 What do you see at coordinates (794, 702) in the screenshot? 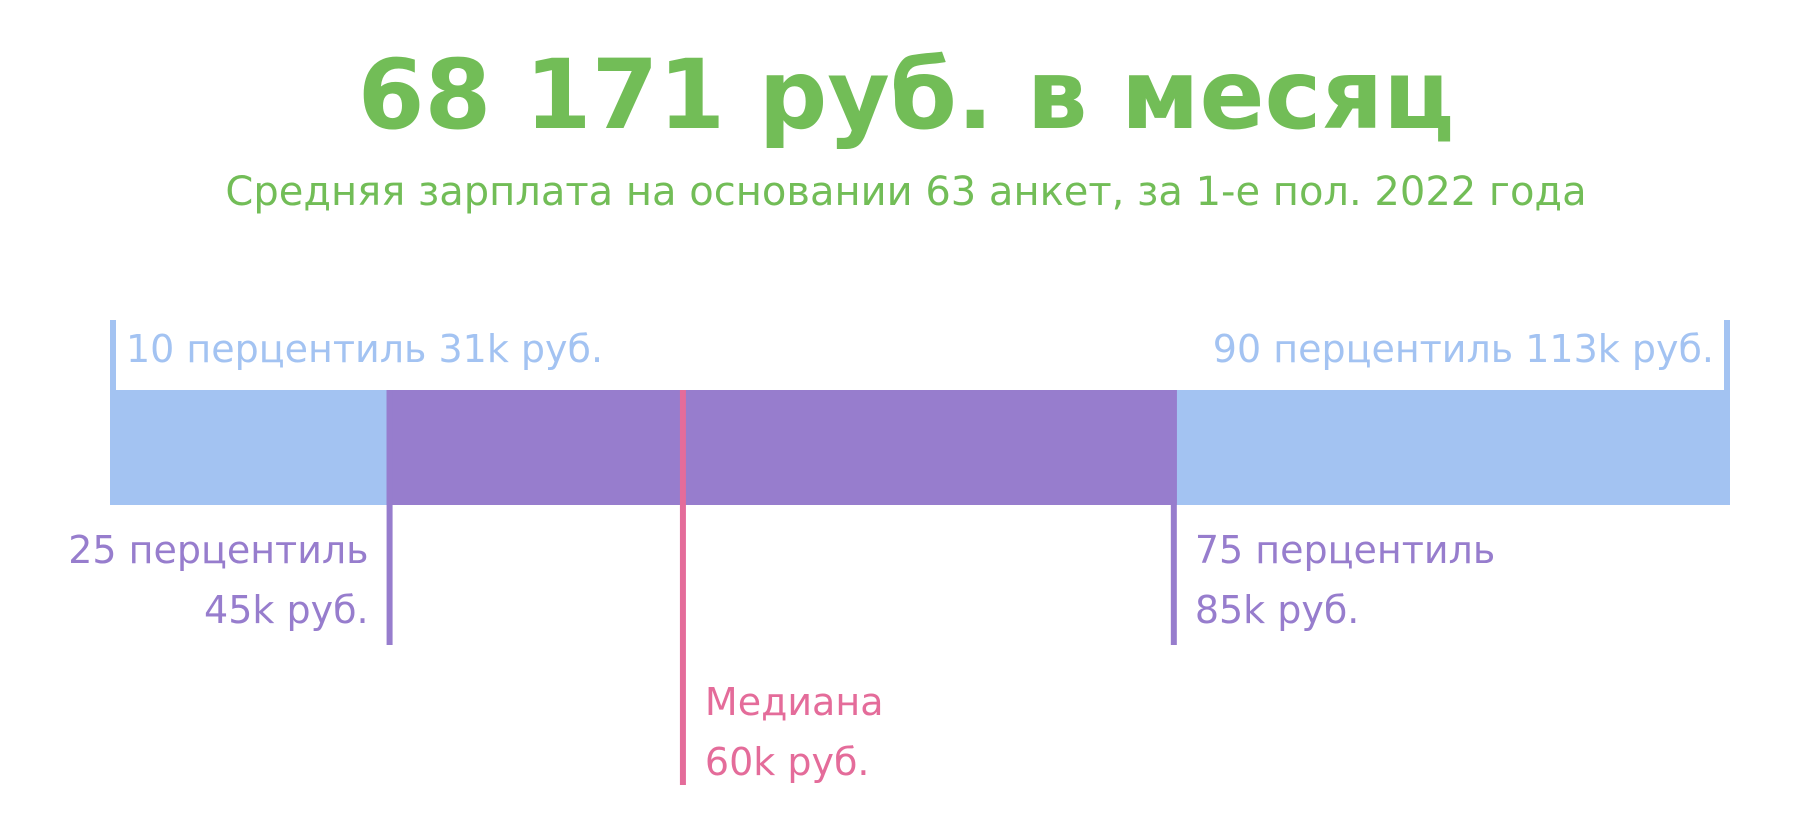
I see `median-label-title: Медиана` at bounding box center [794, 702].